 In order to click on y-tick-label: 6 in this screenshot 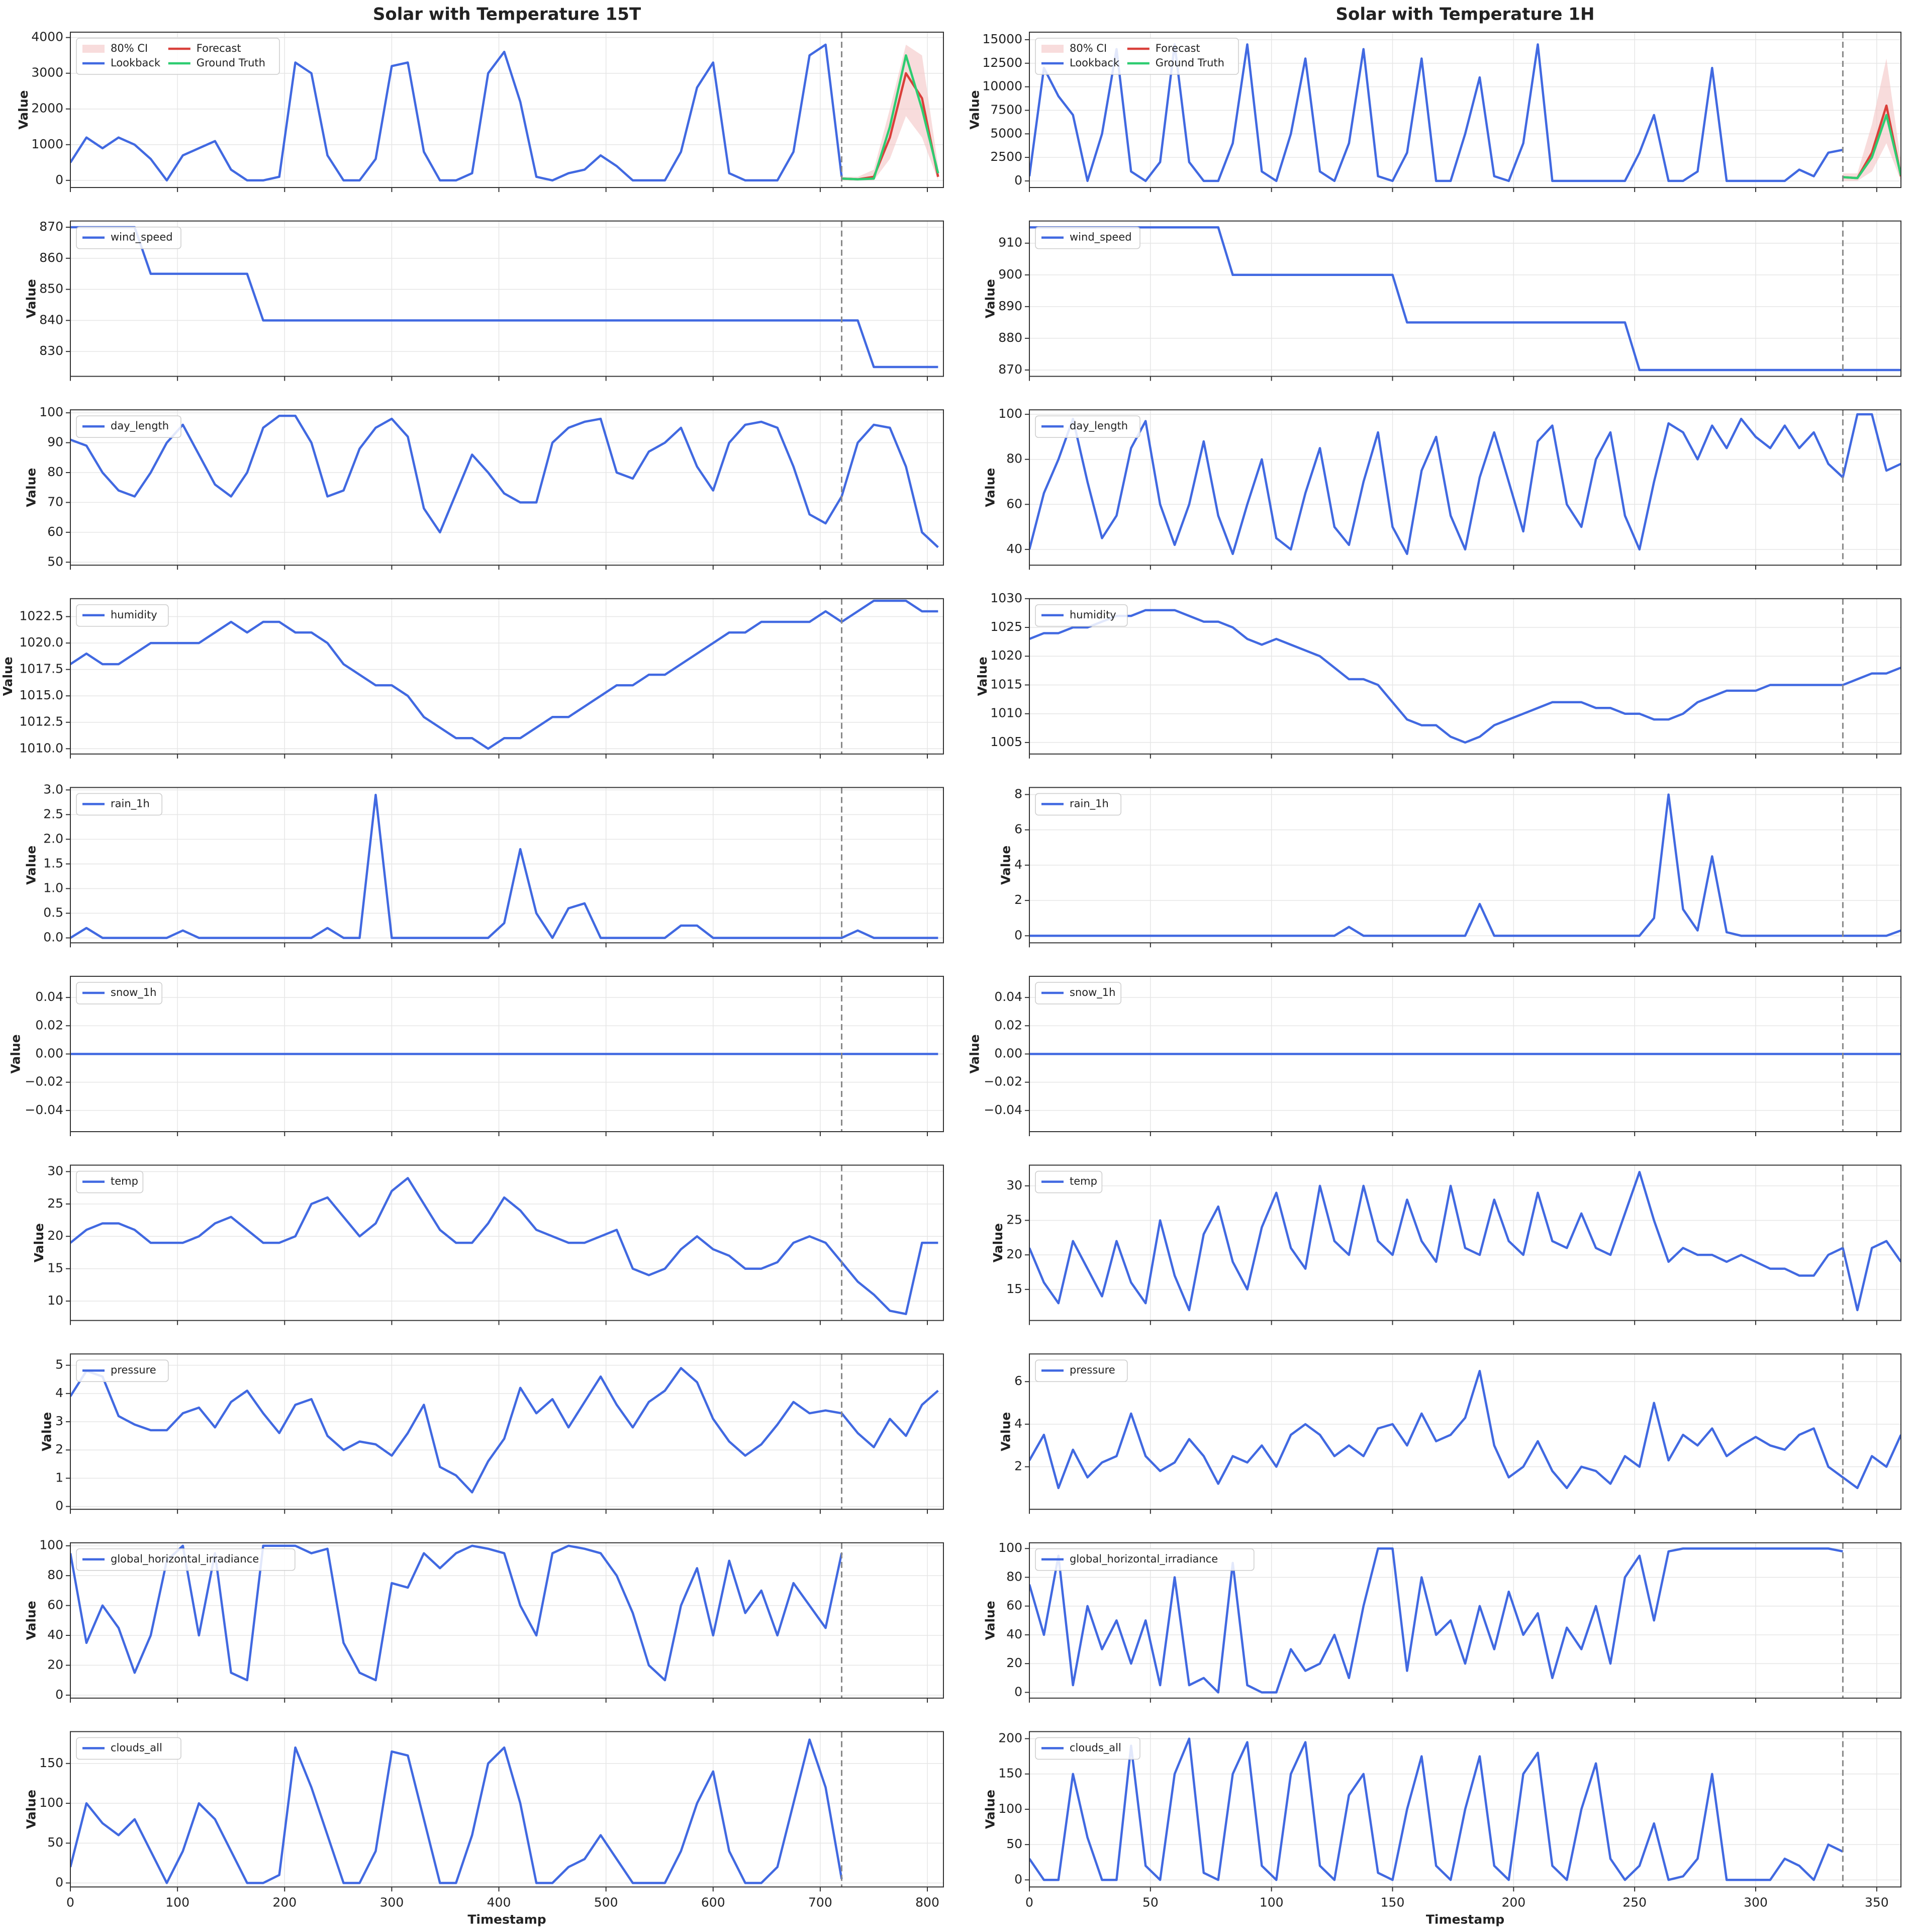, I will do `click(1018, 829)`.